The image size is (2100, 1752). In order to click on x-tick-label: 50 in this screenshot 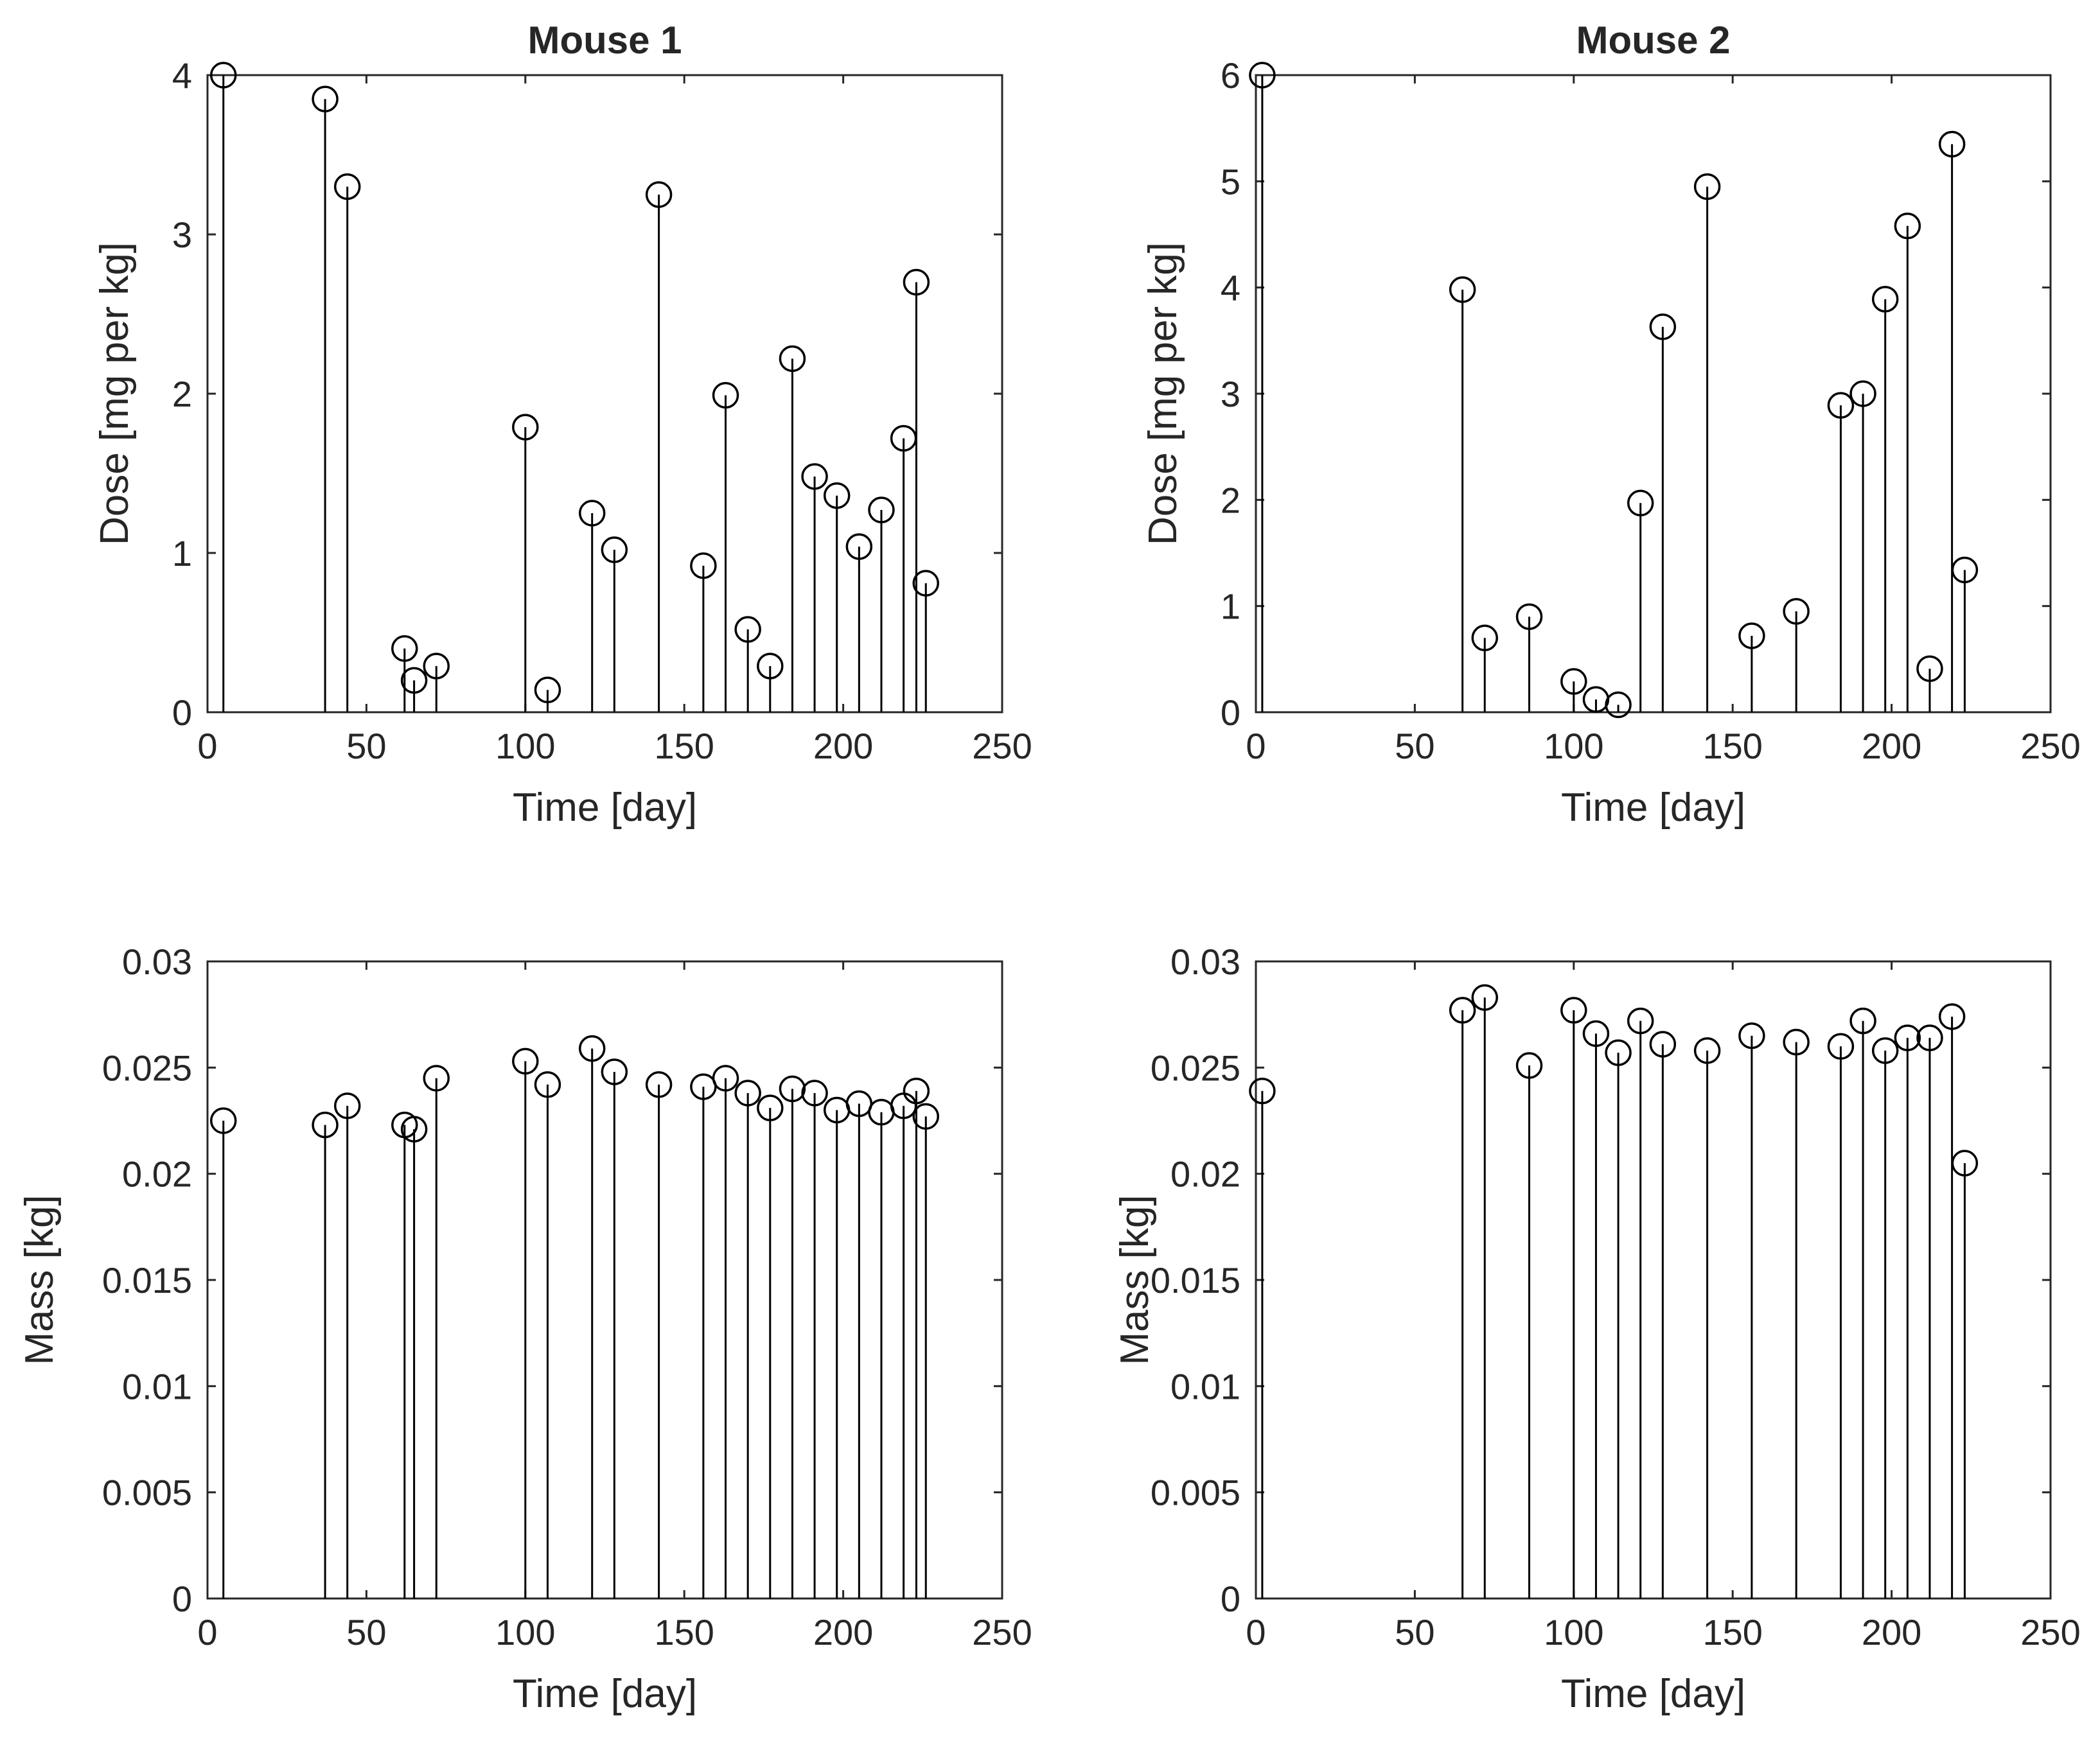, I will do `click(366, 746)`.